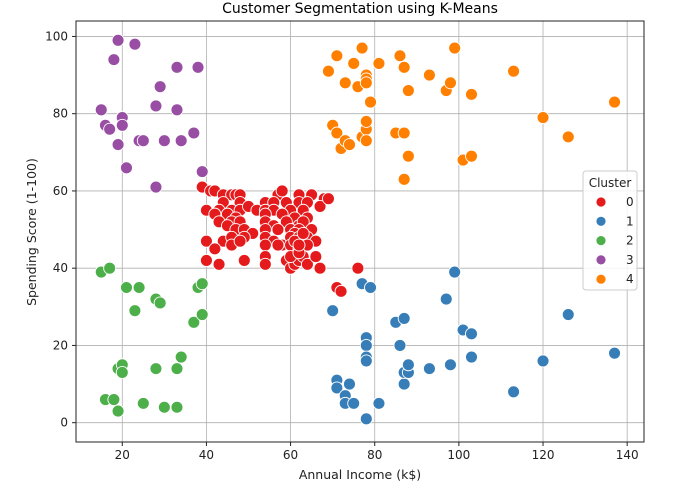 The height and width of the screenshot is (490, 695). What do you see at coordinates (56, 36) in the screenshot?
I see `y-tick-label: 100` at bounding box center [56, 36].